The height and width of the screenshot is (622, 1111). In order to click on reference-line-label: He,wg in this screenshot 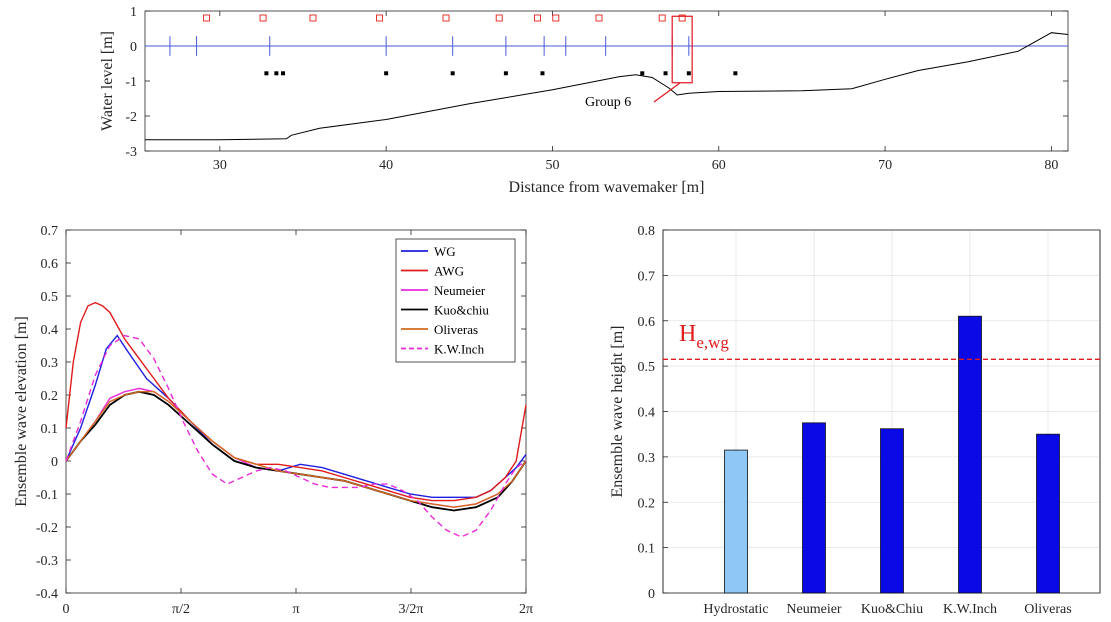, I will do `click(704, 336)`.